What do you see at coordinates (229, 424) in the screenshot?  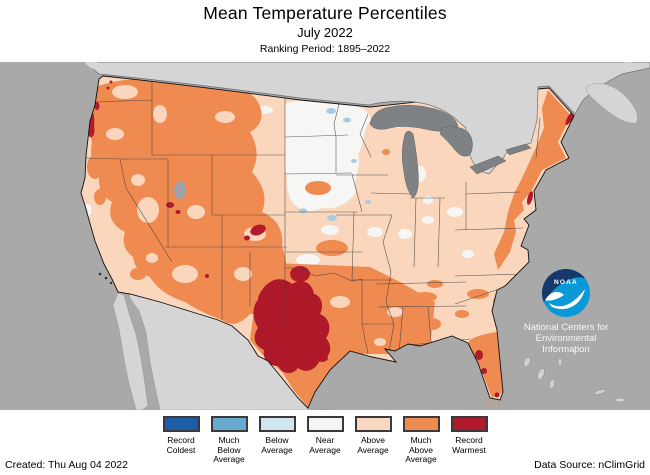 I see `legend-swatch-much-below-average` at bounding box center [229, 424].